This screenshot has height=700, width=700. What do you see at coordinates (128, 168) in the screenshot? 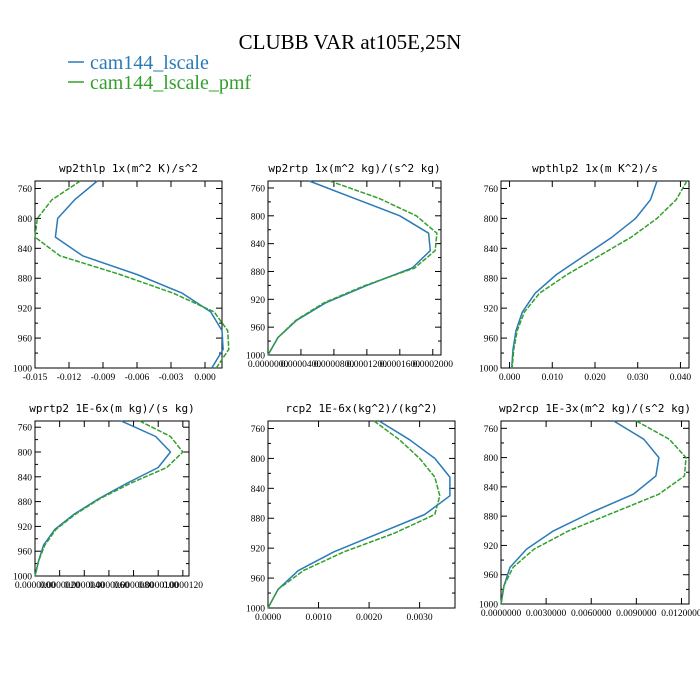
I see `panel-title: wp2thlp 1x(m^2 K)/s^2` at bounding box center [128, 168].